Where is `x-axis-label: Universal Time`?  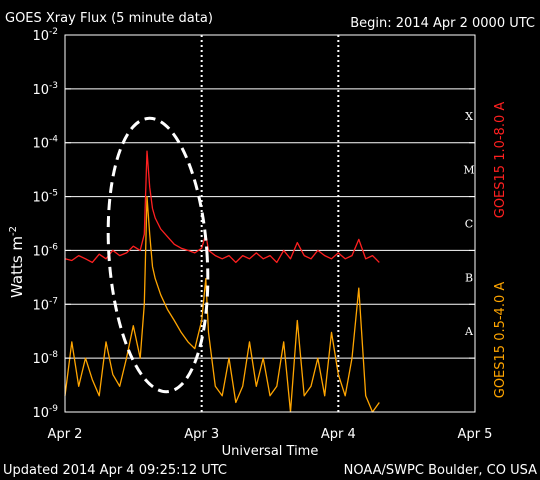
x-axis-label: Universal Time is located at coordinates (270, 451).